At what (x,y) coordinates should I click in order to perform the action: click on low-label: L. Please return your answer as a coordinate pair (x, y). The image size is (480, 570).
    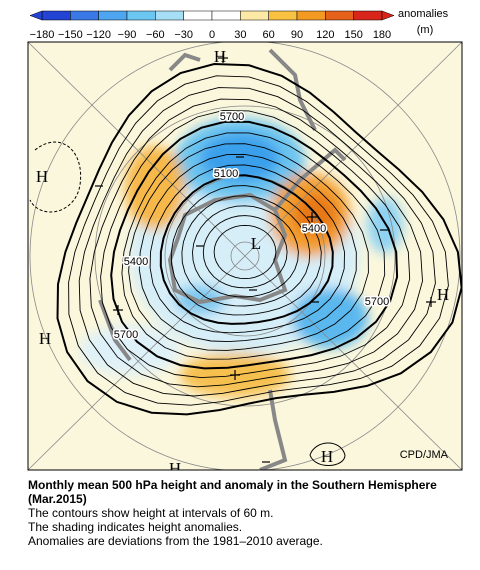
    Looking at the image, I should click on (256, 243).